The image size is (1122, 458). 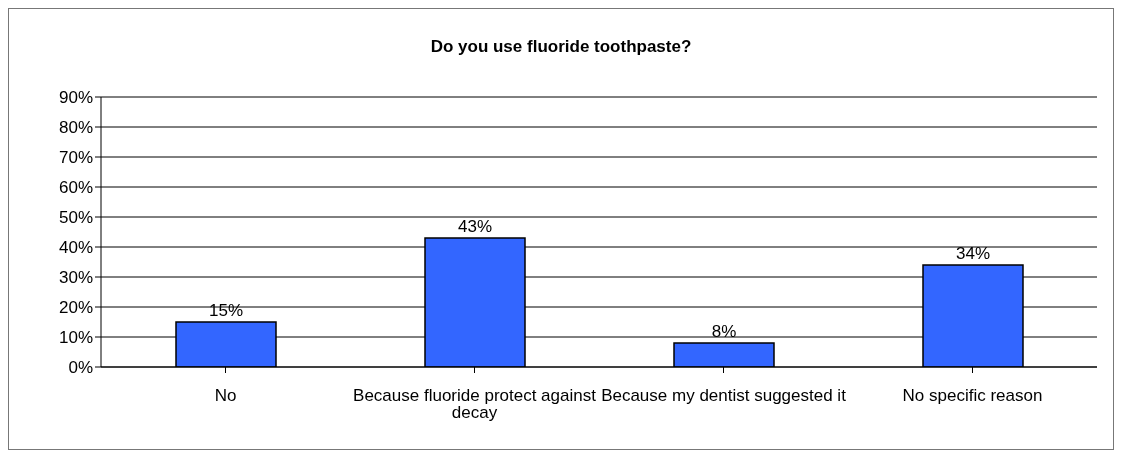 I want to click on y-tick-label: 80%, so click(x=75, y=128).